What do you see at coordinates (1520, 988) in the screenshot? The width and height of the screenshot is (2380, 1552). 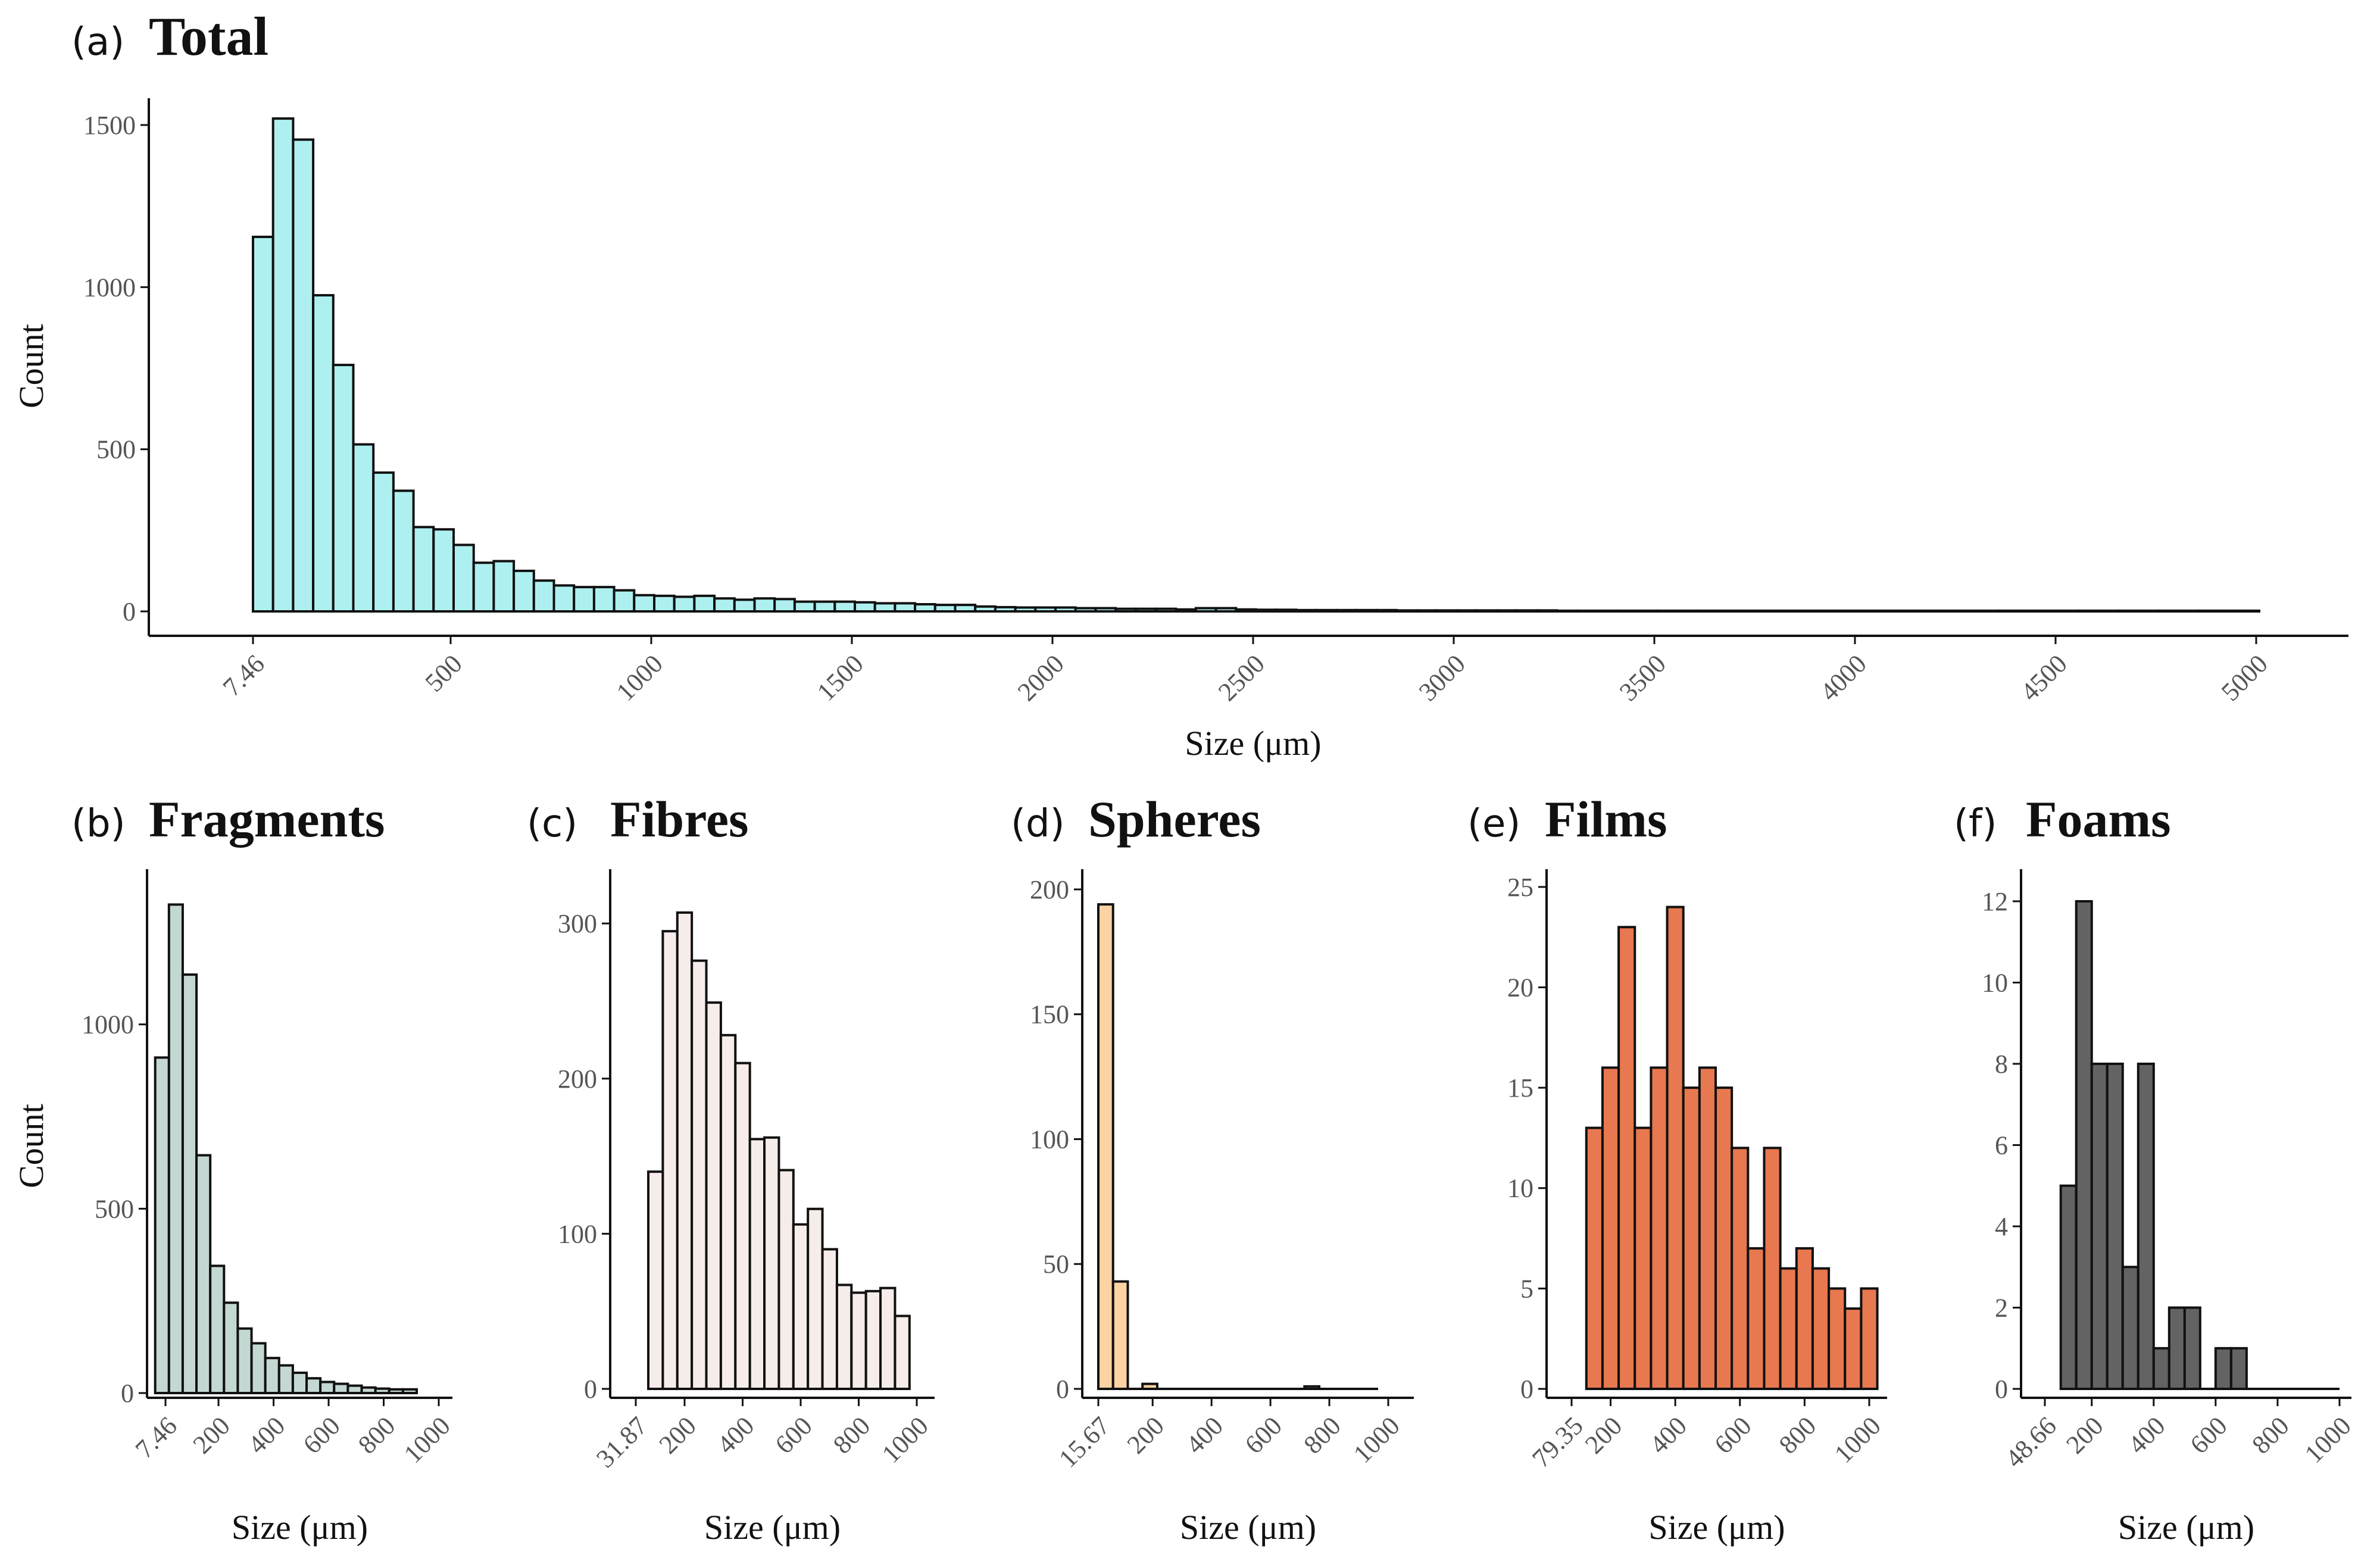 I see `y-tick-label: 20` at bounding box center [1520, 988].